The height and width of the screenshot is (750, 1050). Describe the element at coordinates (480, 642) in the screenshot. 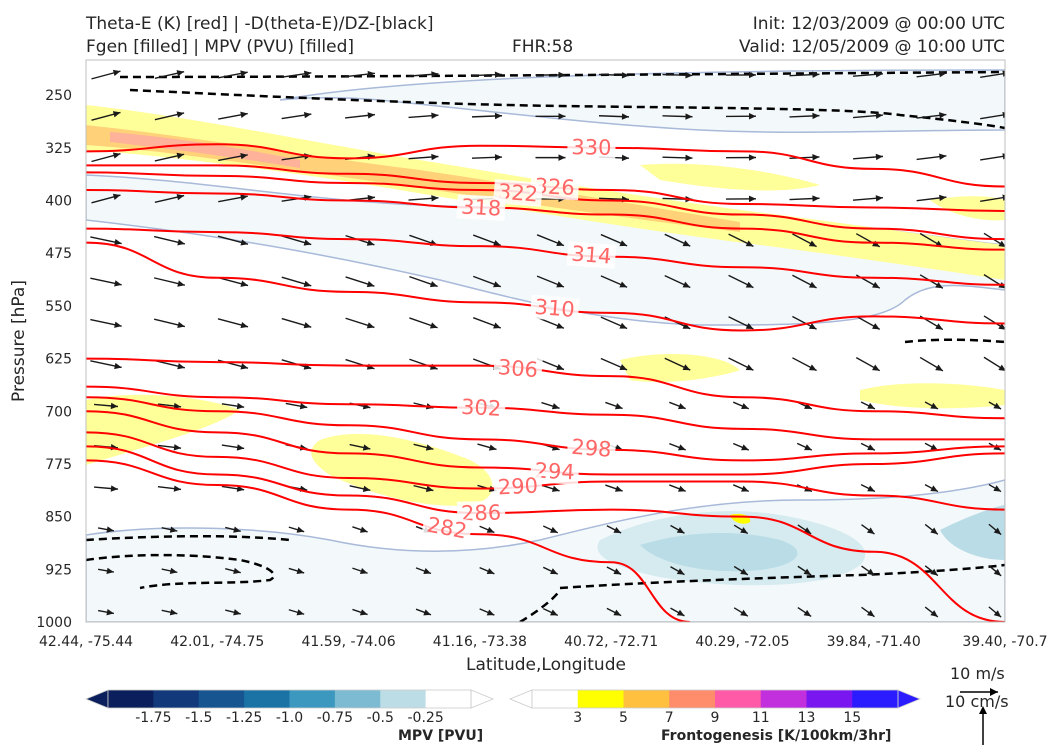

I see `x-tick-label: 41.16, -73.38` at that location.